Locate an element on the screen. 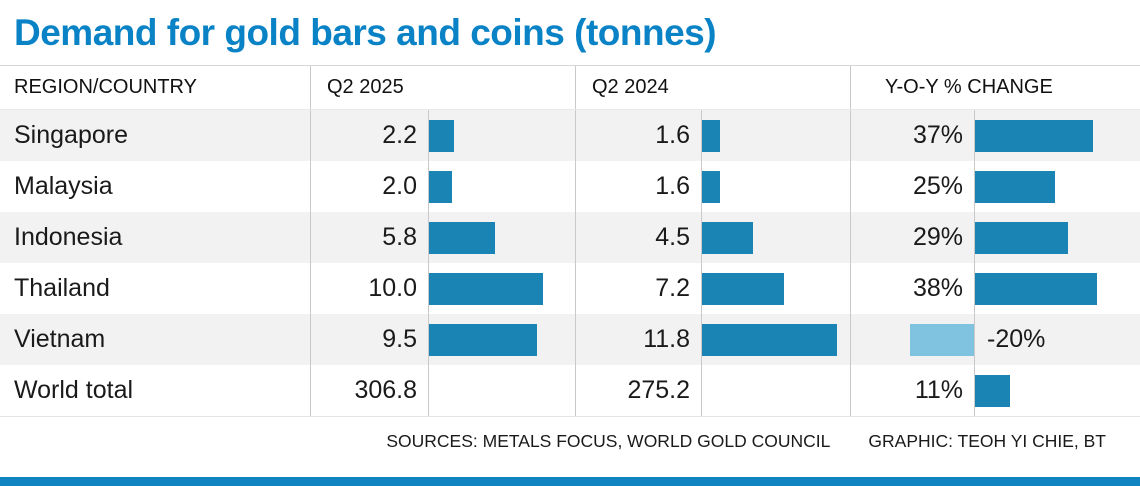 Image resolution: width=1140 pixels, height=486 pixels. table-row: Singapore 2.2 1.6 37% is located at coordinates (570, 135).